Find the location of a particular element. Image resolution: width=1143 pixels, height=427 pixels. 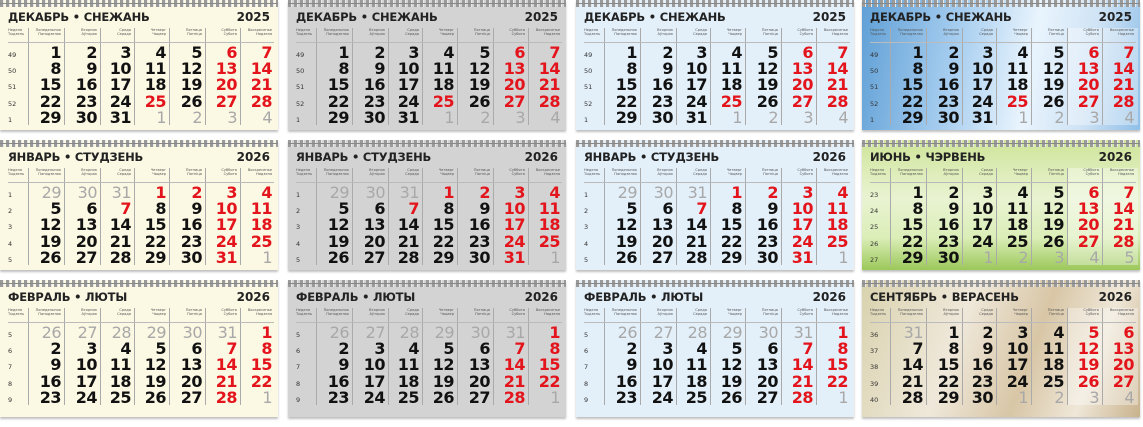

holiday-day: 13 is located at coordinates (226, 68).